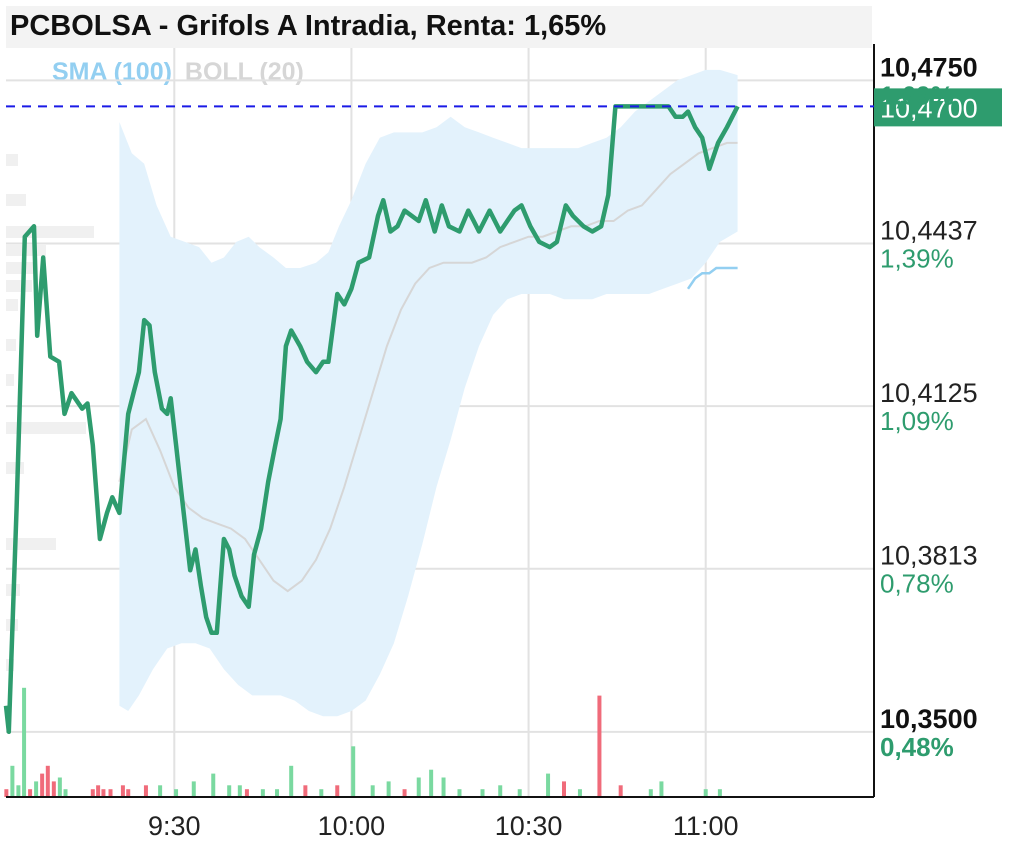 The width and height of the screenshot is (1017, 851). What do you see at coordinates (363, 742) in the screenshot?
I see `volume-bars` at bounding box center [363, 742].